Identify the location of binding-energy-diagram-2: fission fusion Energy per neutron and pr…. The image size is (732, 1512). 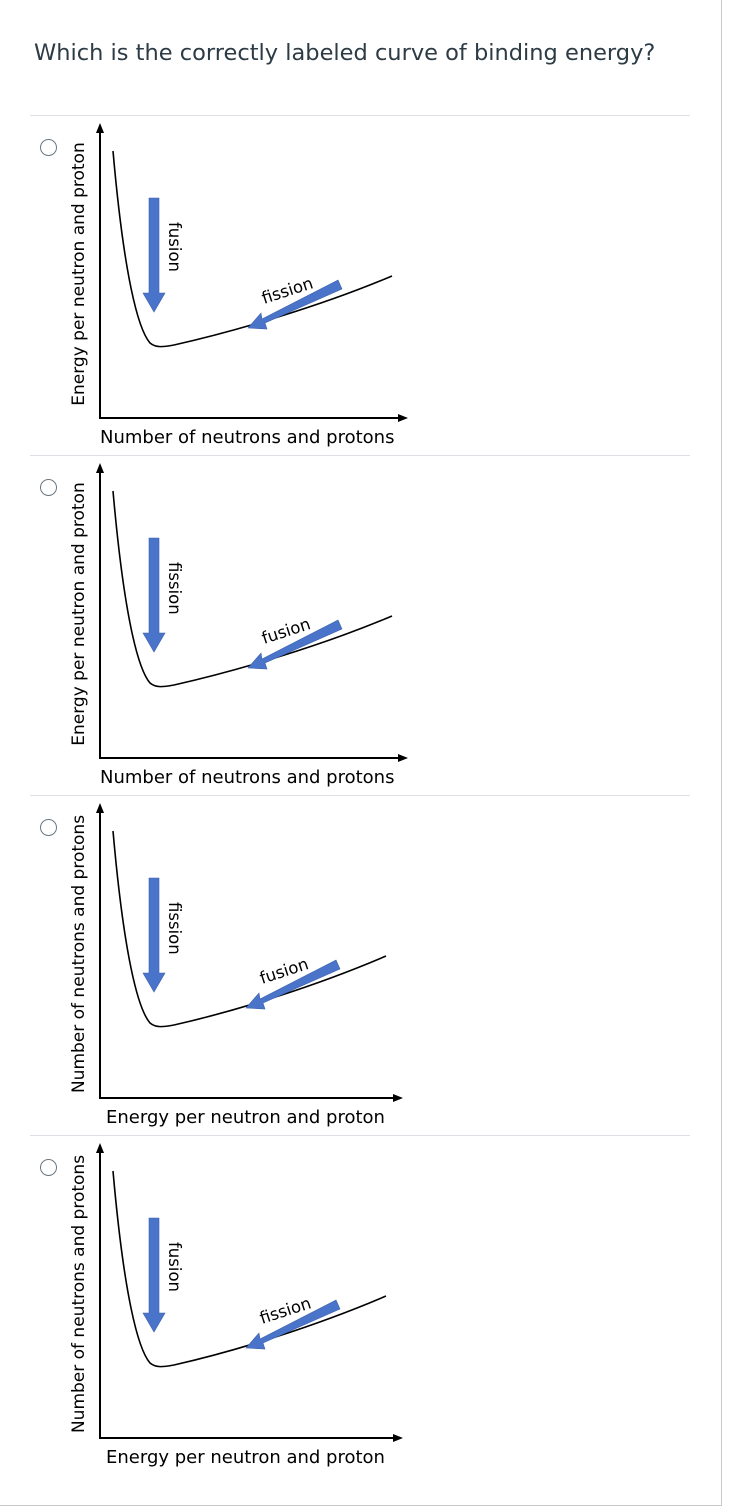
(238, 625).